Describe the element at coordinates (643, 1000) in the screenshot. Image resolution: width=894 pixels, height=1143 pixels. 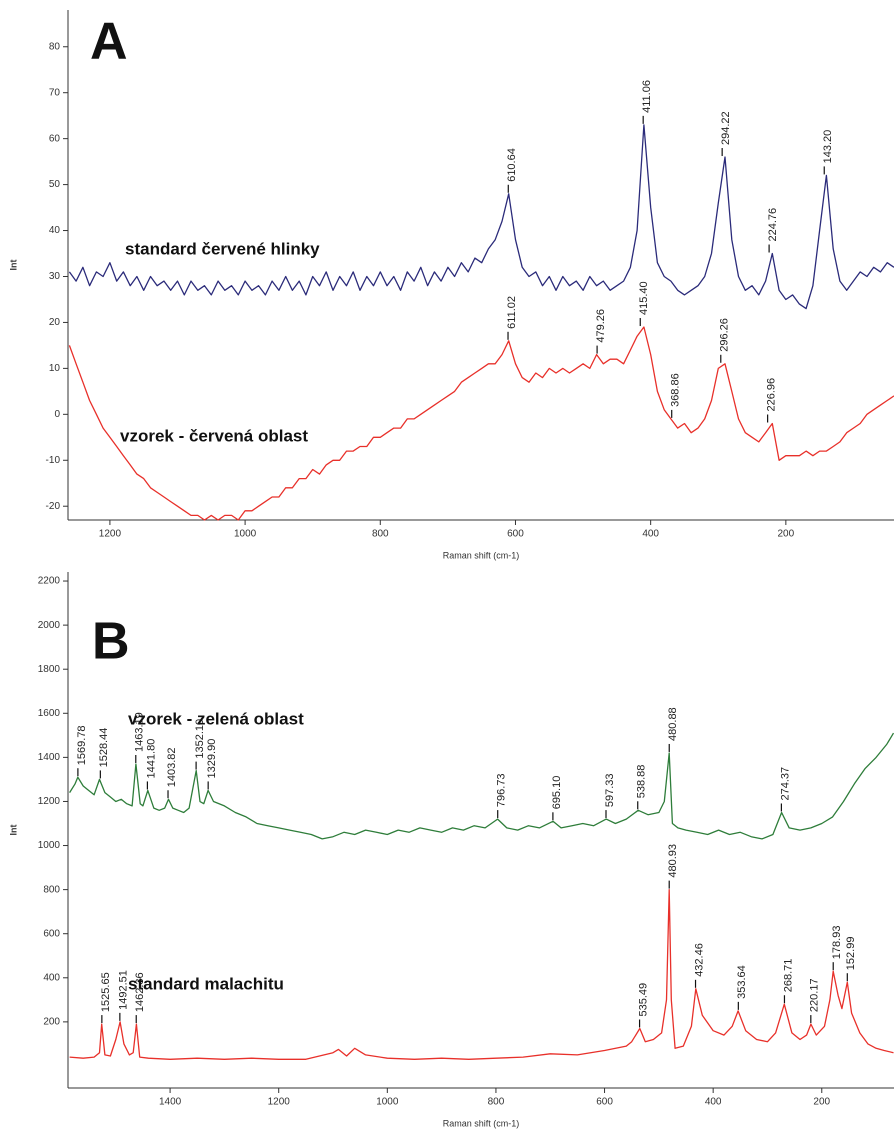
I see `peak-label: 535.49` at that location.